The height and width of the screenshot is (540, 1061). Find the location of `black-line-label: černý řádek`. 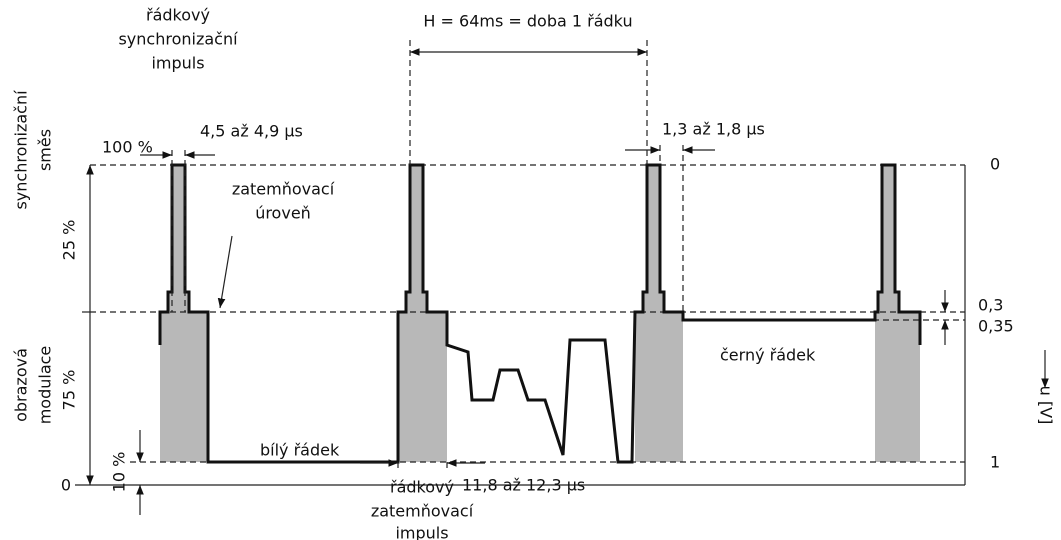

black-line-label: černý řádek is located at coordinates (768, 355).